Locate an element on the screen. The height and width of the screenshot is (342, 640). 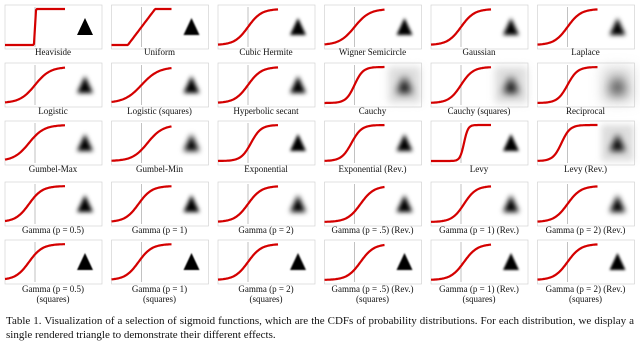
cell-label: Wigner Semicircle is located at coordinates (372, 52).